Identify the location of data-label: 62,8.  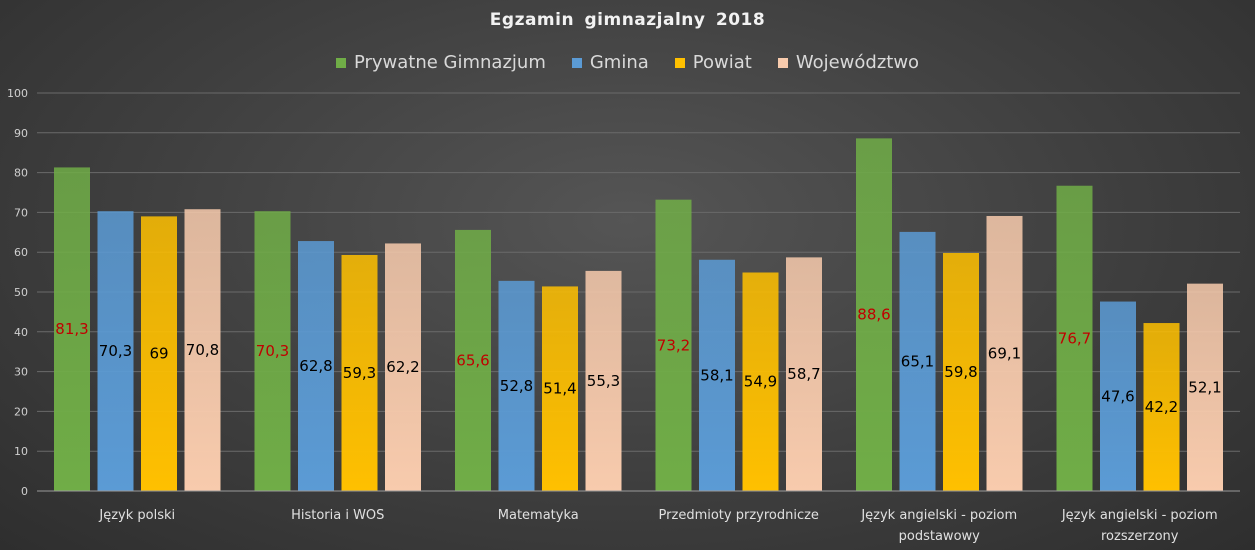
(315, 366).